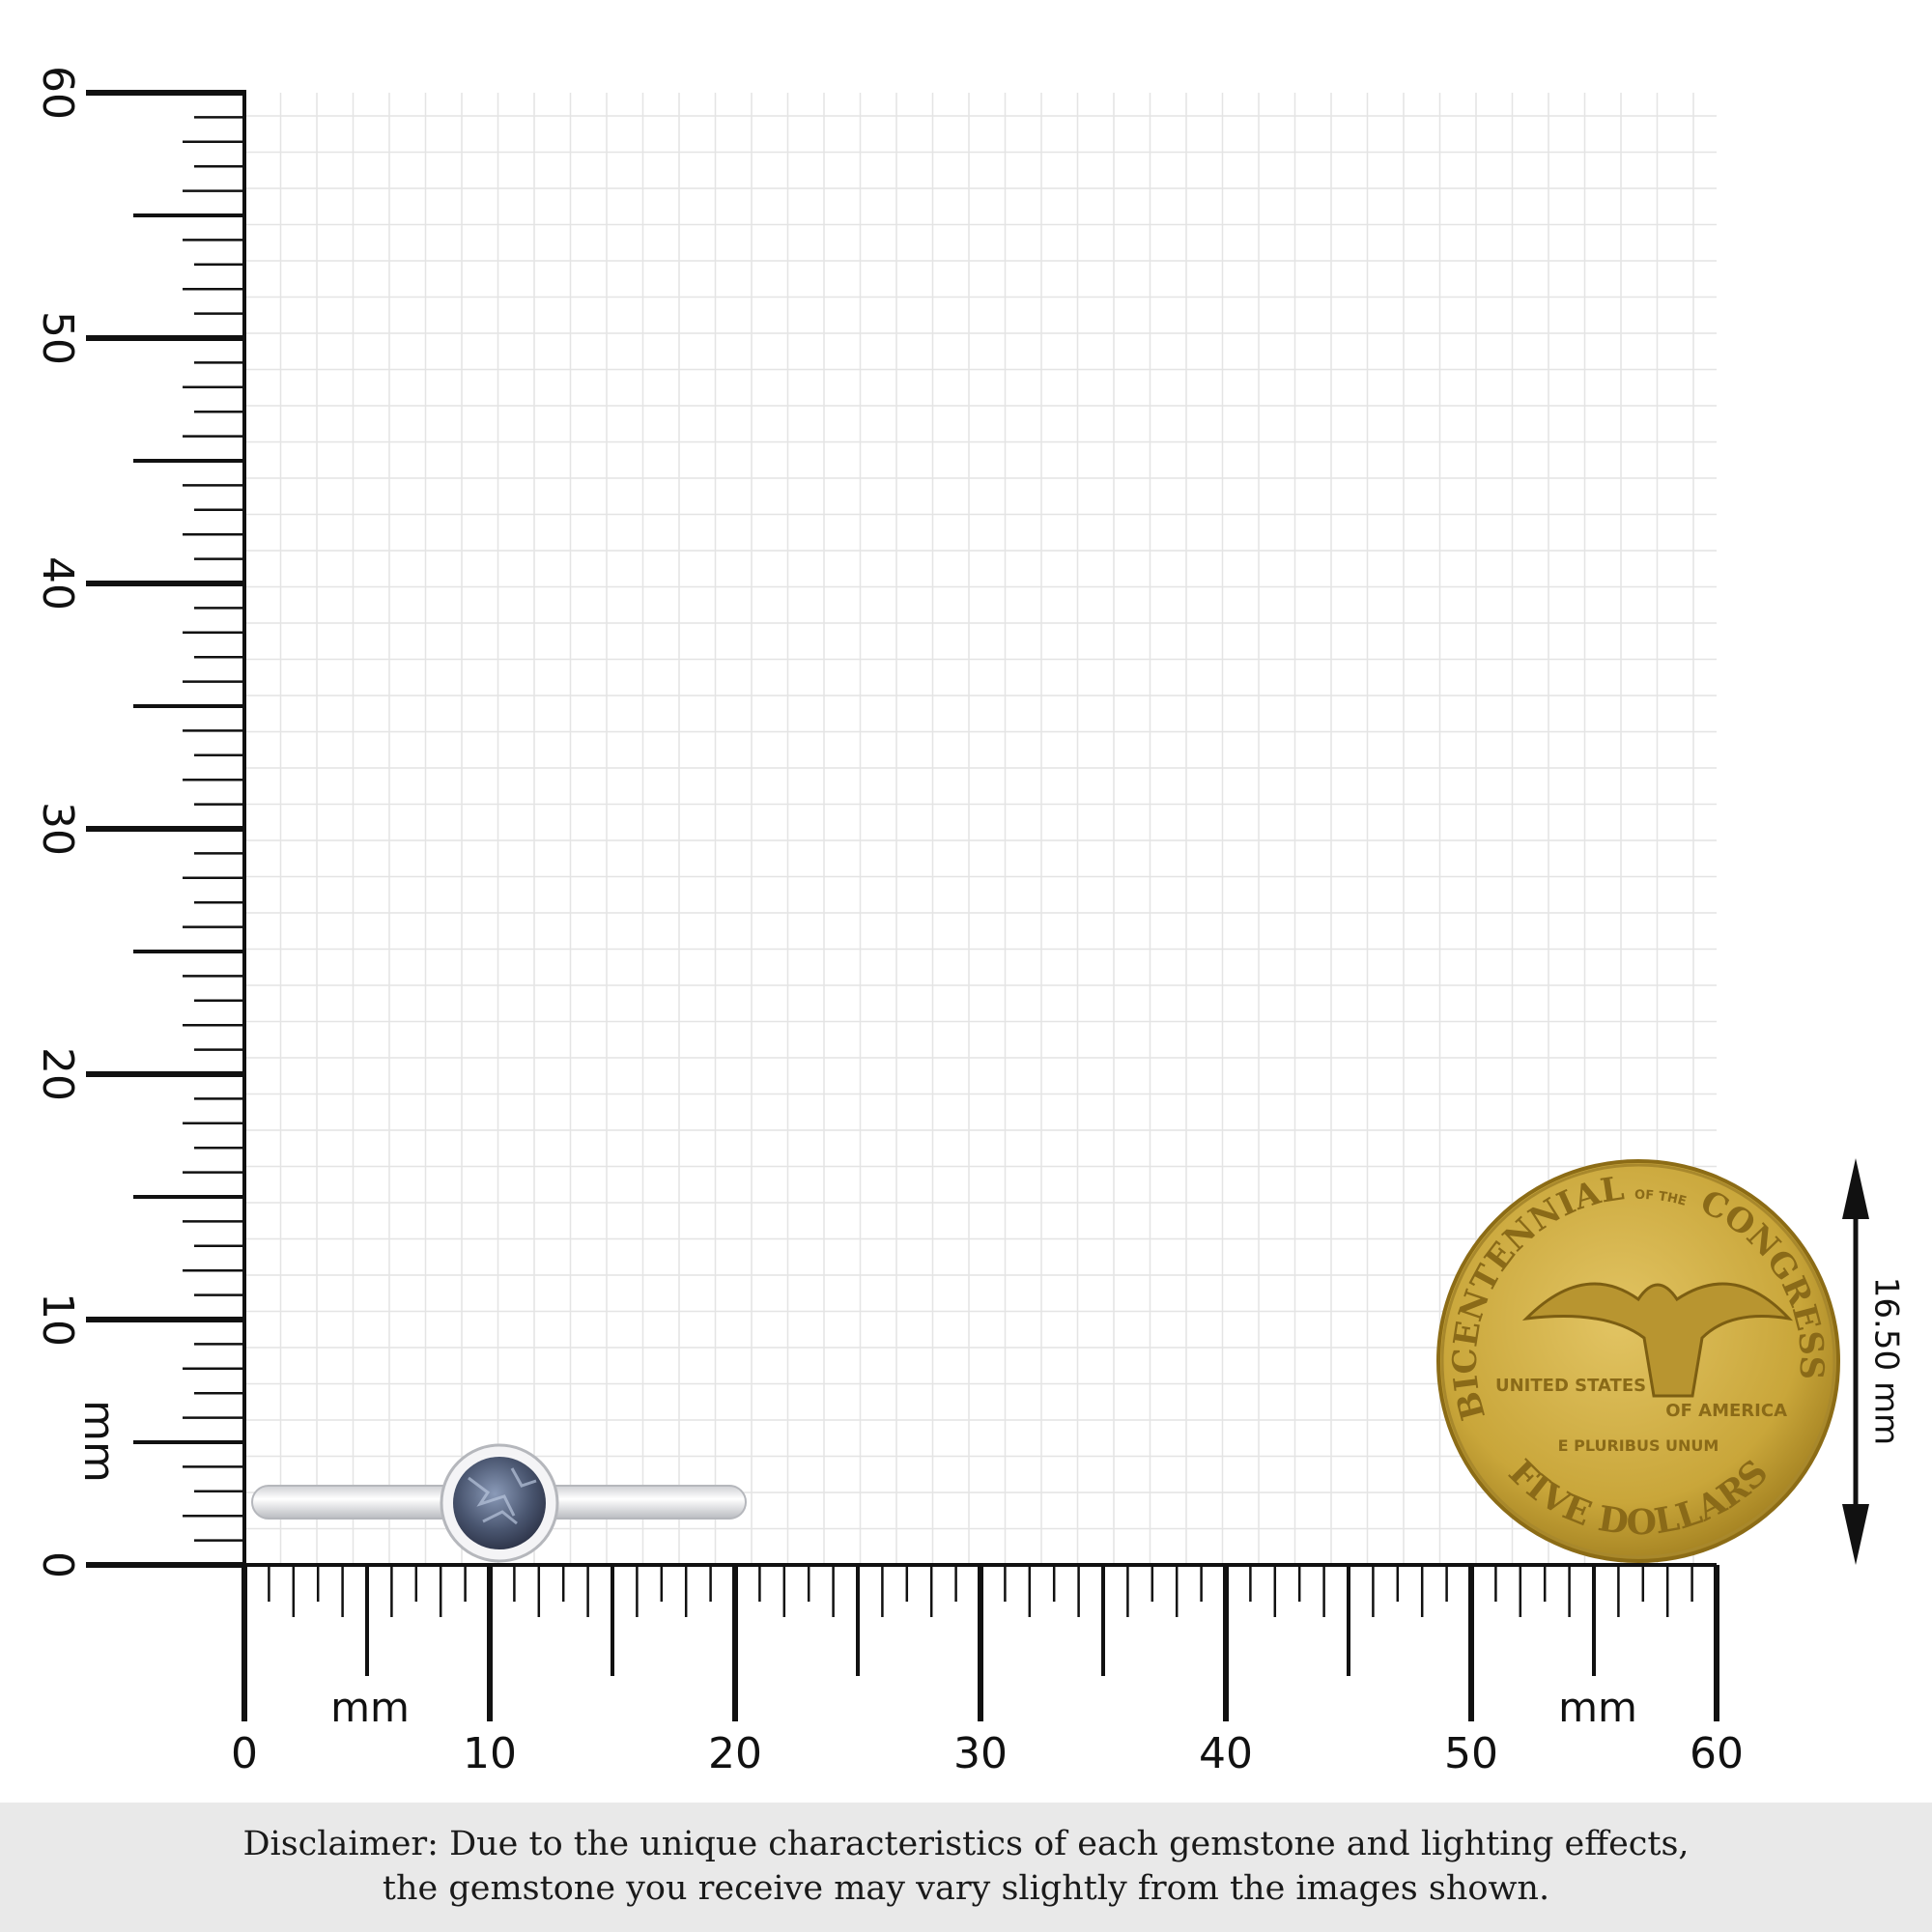  Describe the element at coordinates (1855, 1361) in the screenshot. I see `dimension-arrow` at that location.